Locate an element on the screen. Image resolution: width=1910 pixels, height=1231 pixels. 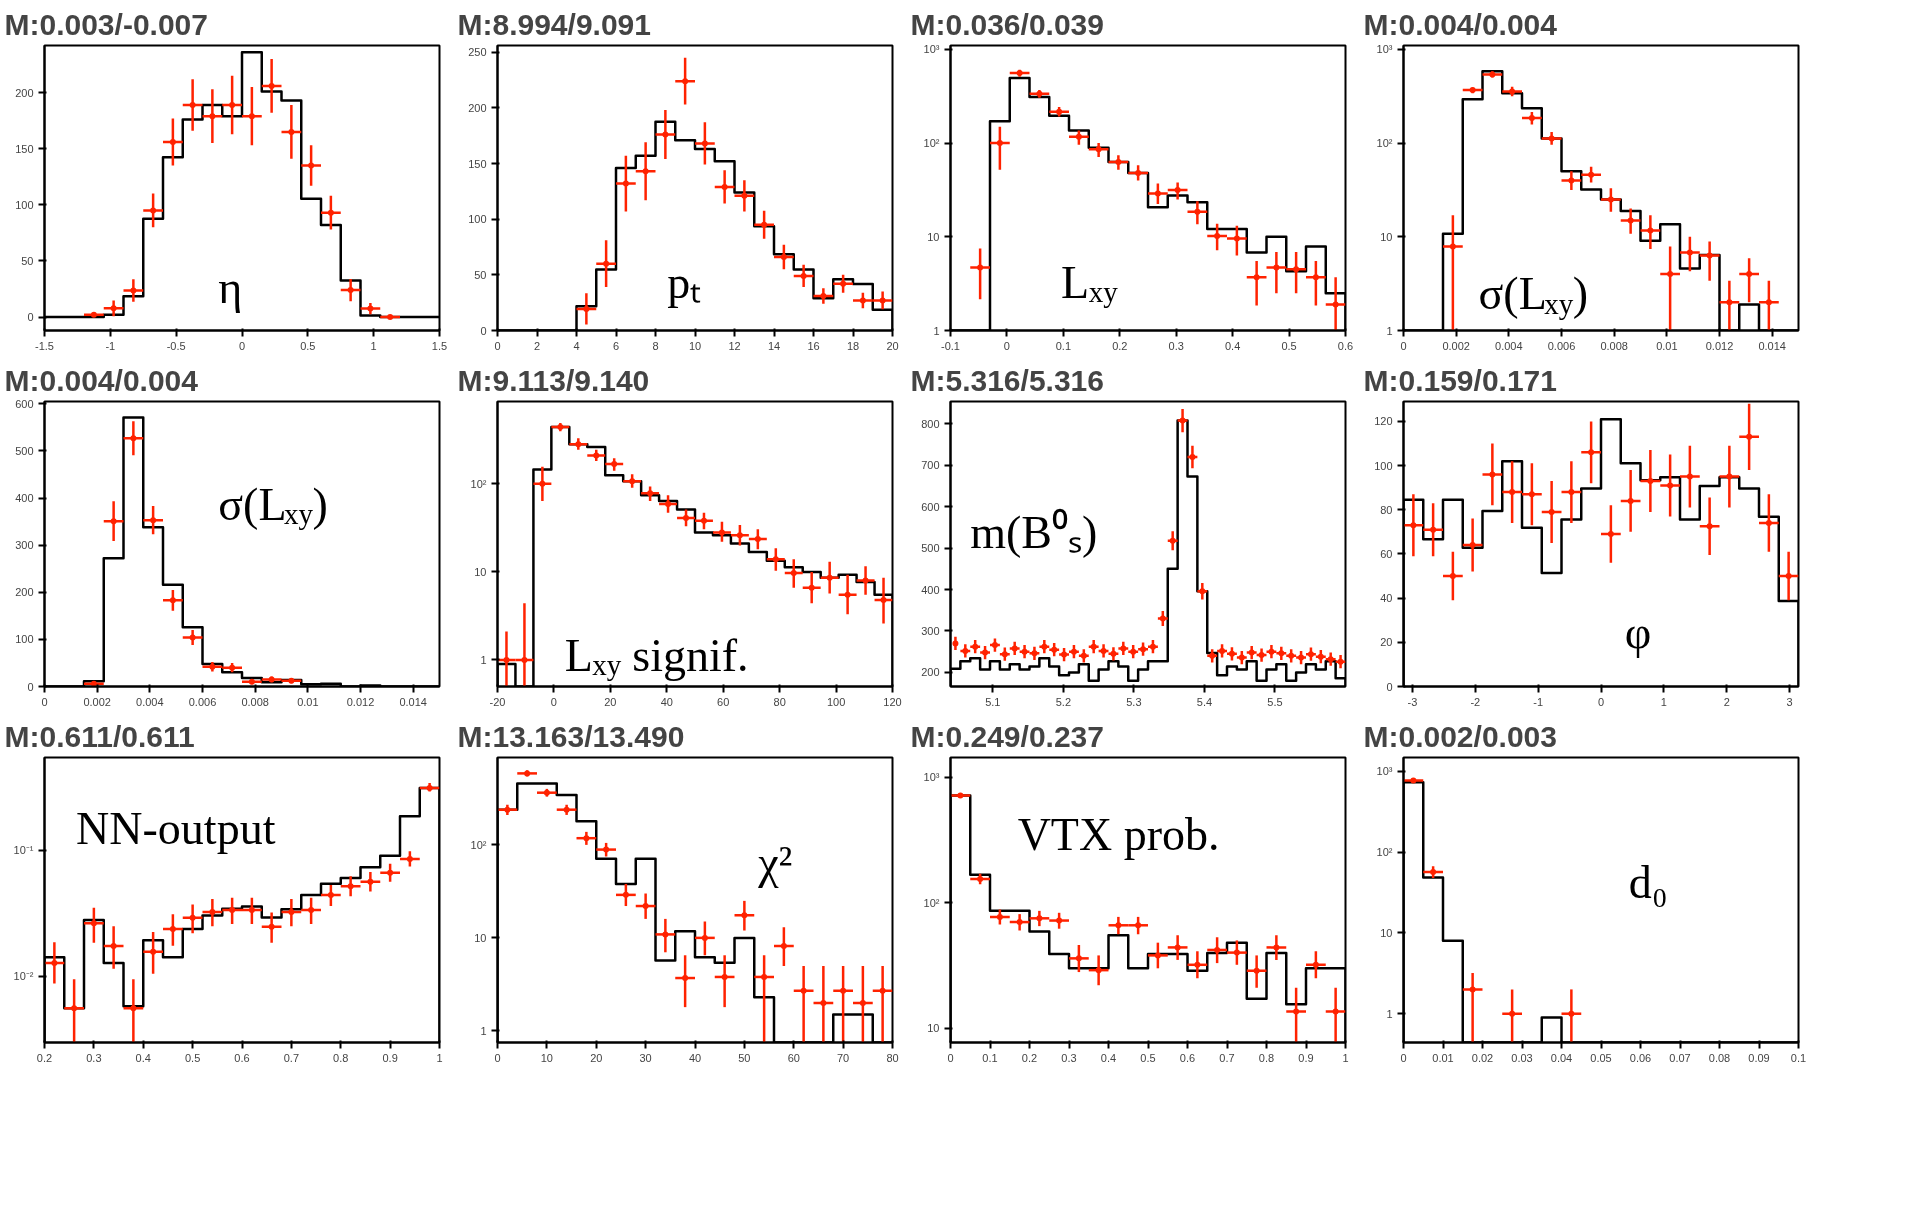
x-tick-label: 12 is located at coordinates (734, 345).